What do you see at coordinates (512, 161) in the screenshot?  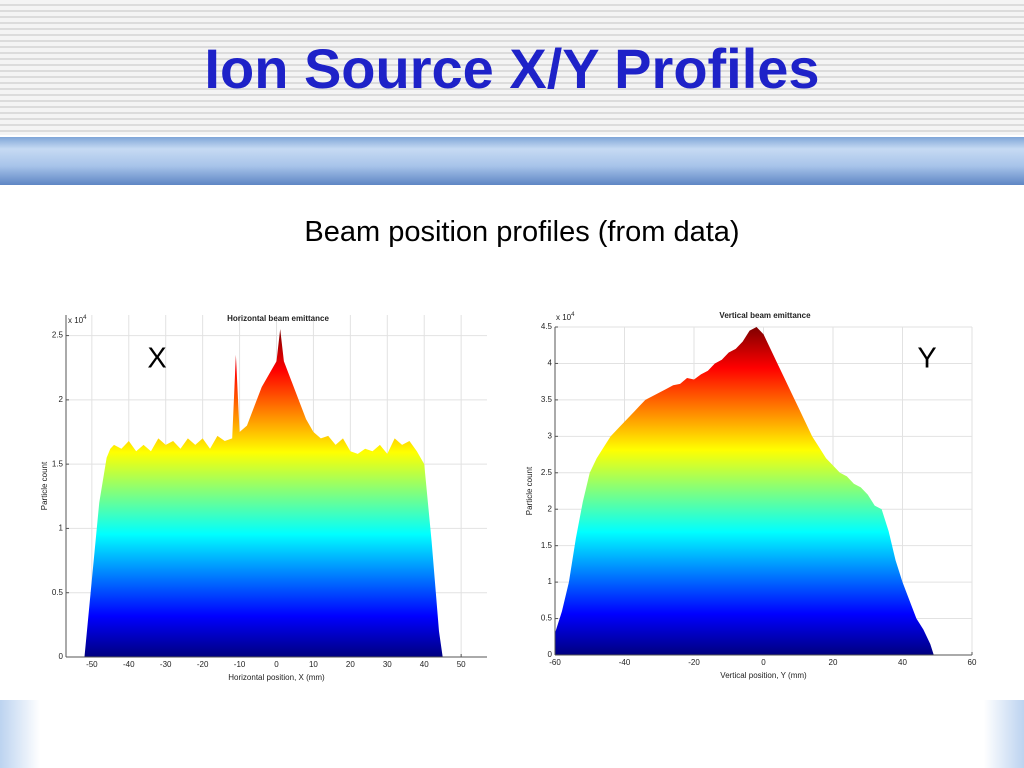 I see `header-band` at bounding box center [512, 161].